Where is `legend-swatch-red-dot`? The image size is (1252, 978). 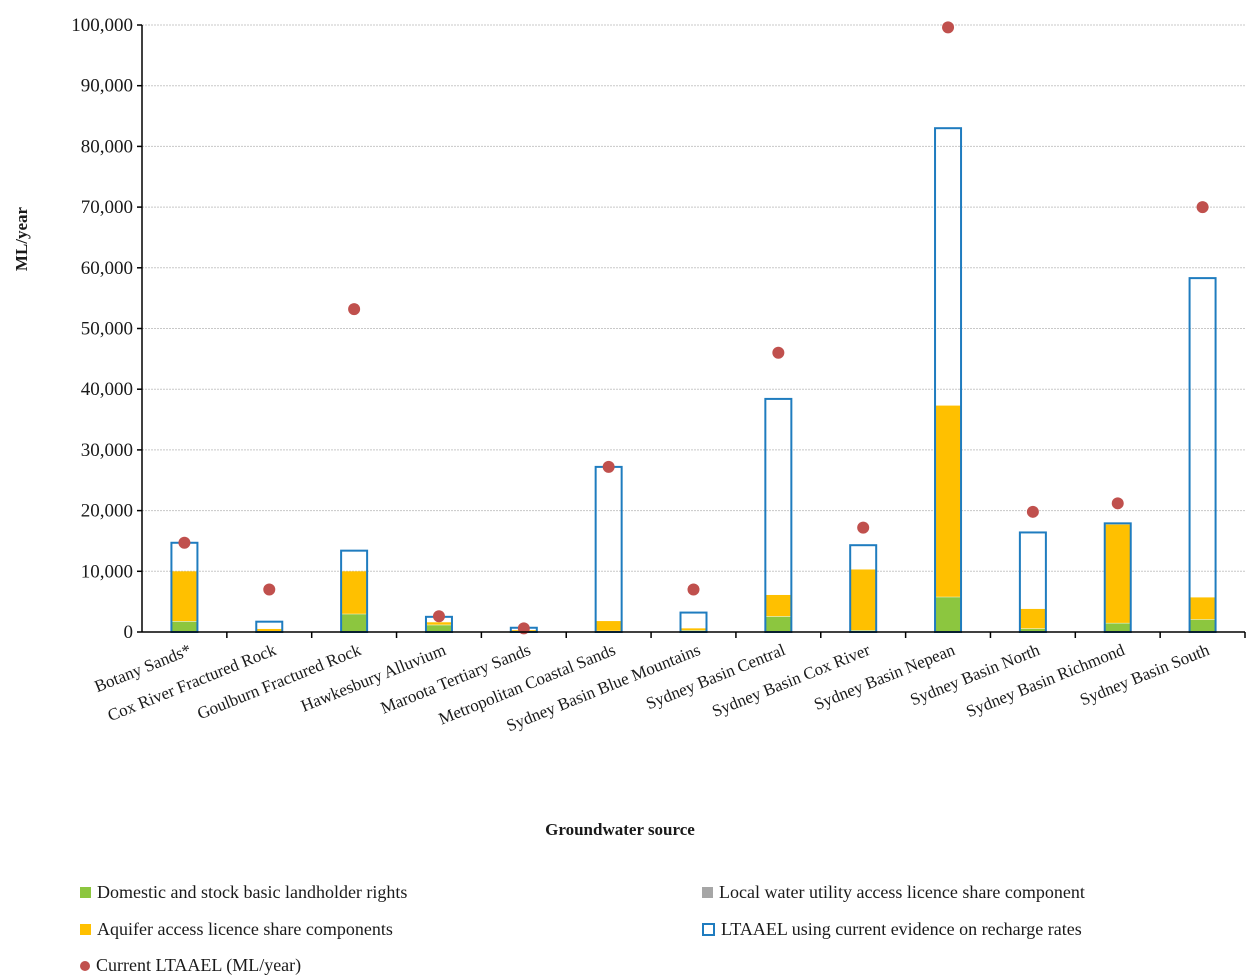
legend-swatch-red-dot is located at coordinates (85, 965).